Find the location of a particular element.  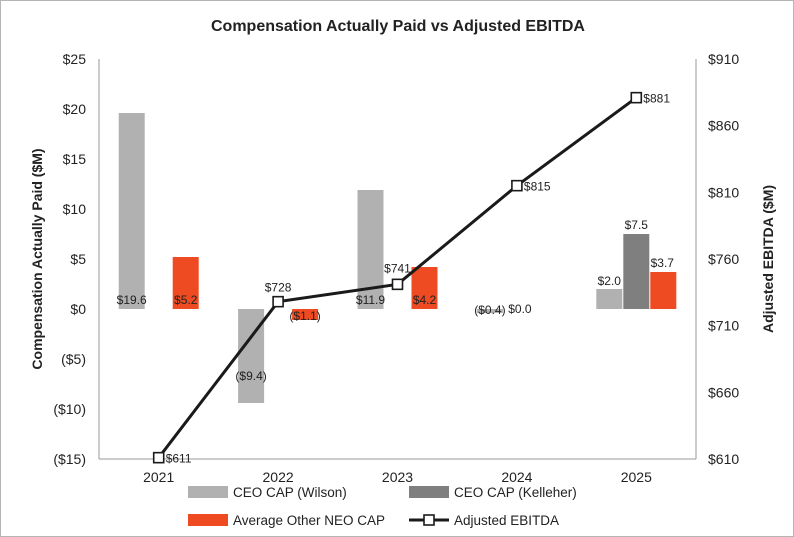

y-tick-label: $15 is located at coordinates (75, 159).